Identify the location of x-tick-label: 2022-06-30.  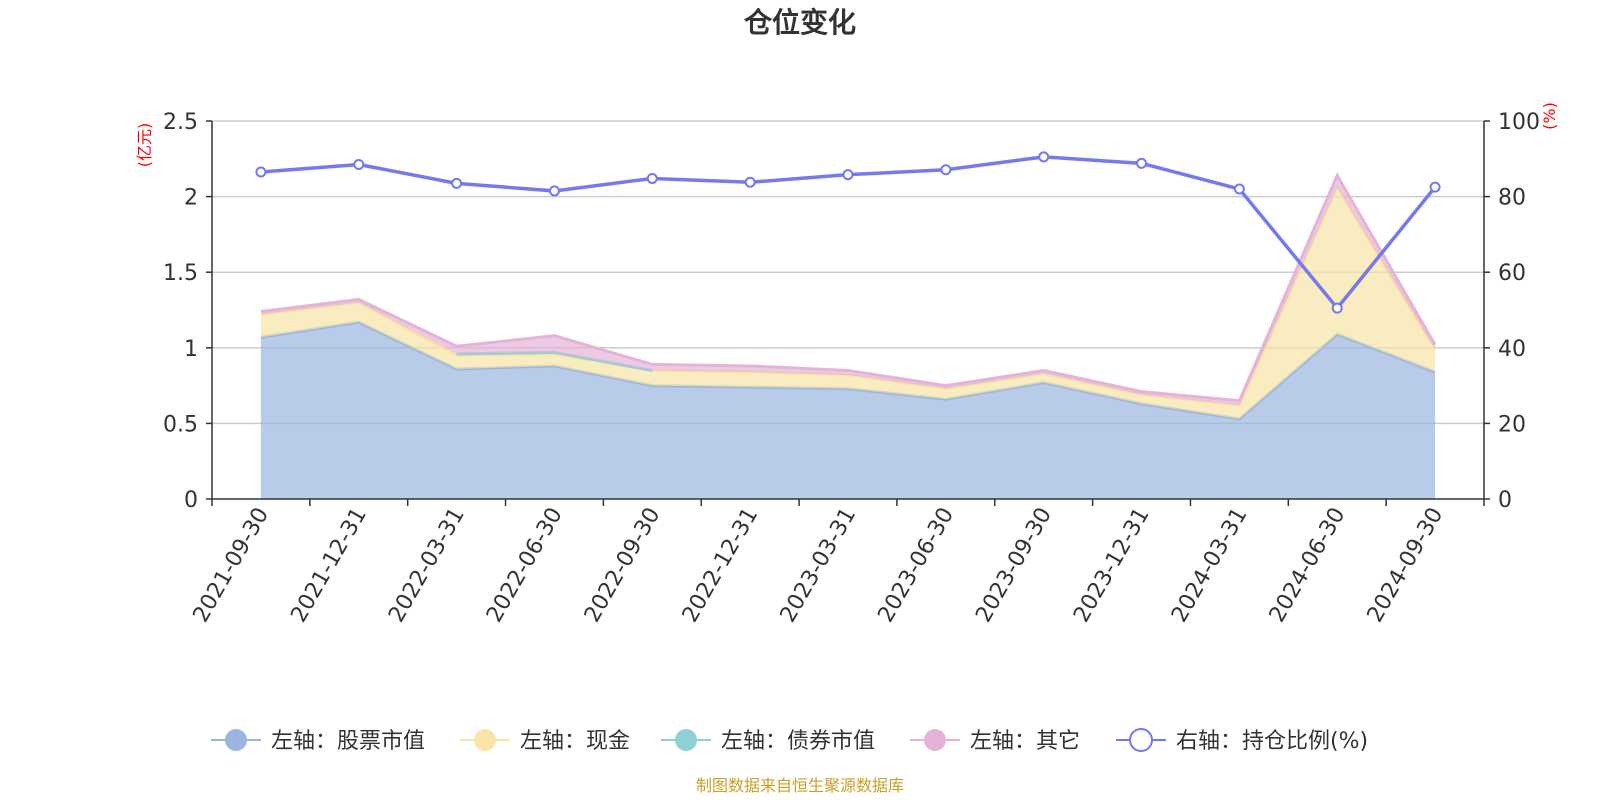
(525, 565).